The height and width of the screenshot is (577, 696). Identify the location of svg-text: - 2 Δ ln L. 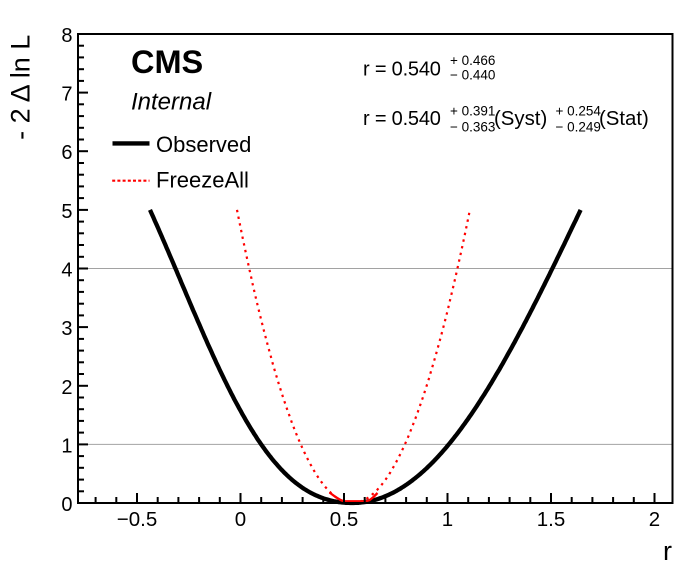
(21, 87).